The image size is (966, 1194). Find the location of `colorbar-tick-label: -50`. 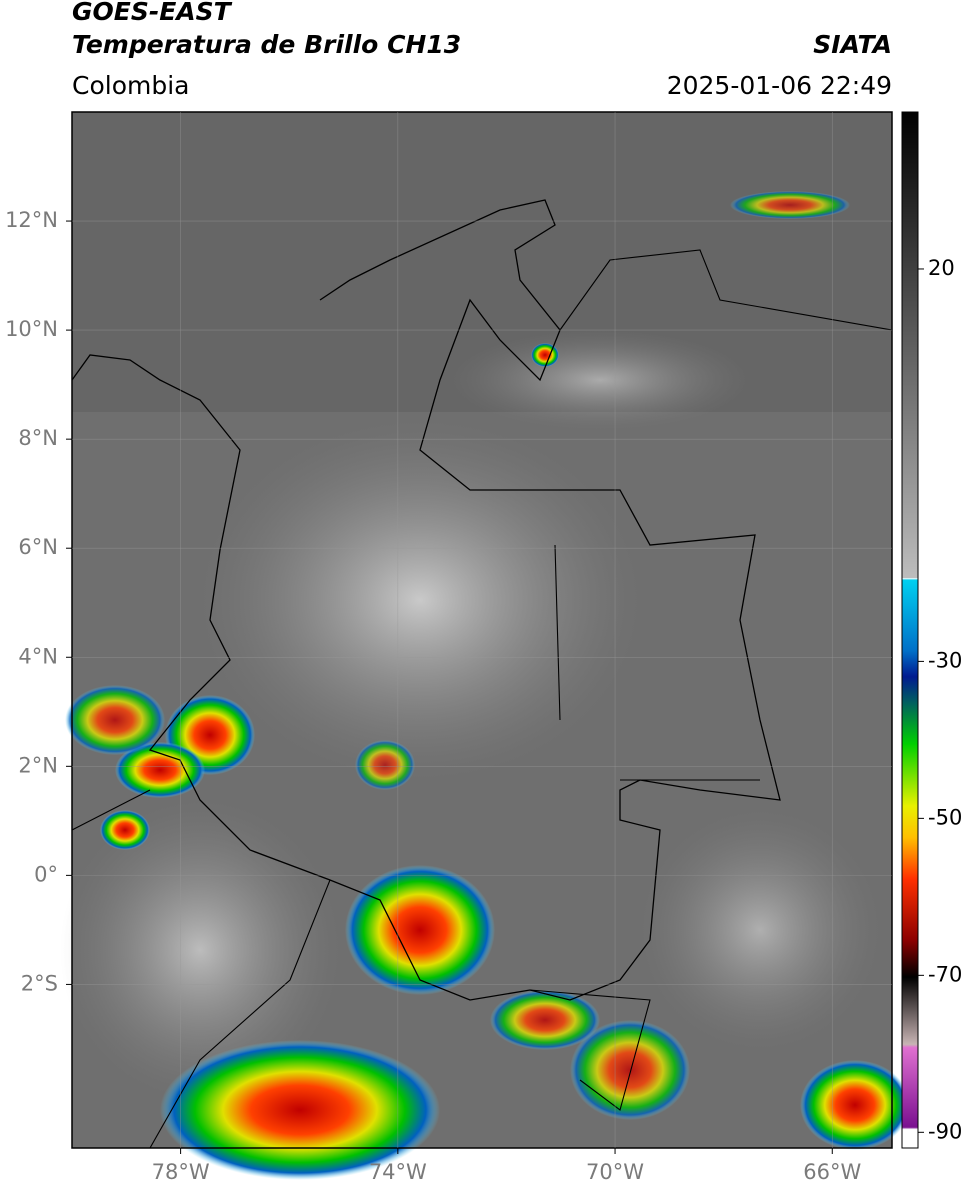

colorbar-tick-label: -50 is located at coordinates (945, 817).